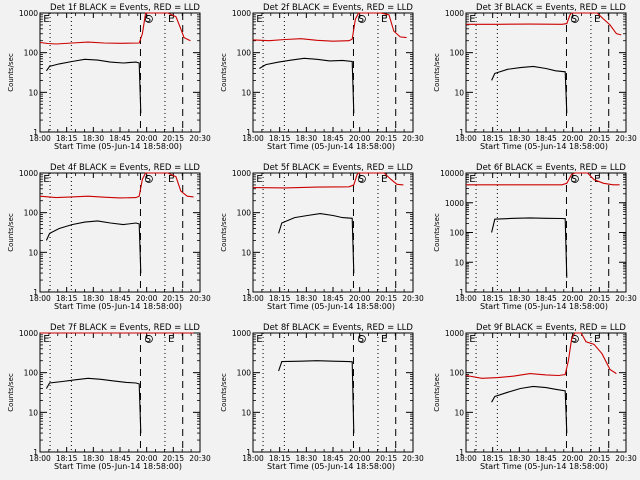 The height and width of the screenshot is (480, 640). Describe the element at coordinates (551, 8) in the screenshot. I see `chart-title: Det 3f BLACK = Events, RED = LLD` at that location.